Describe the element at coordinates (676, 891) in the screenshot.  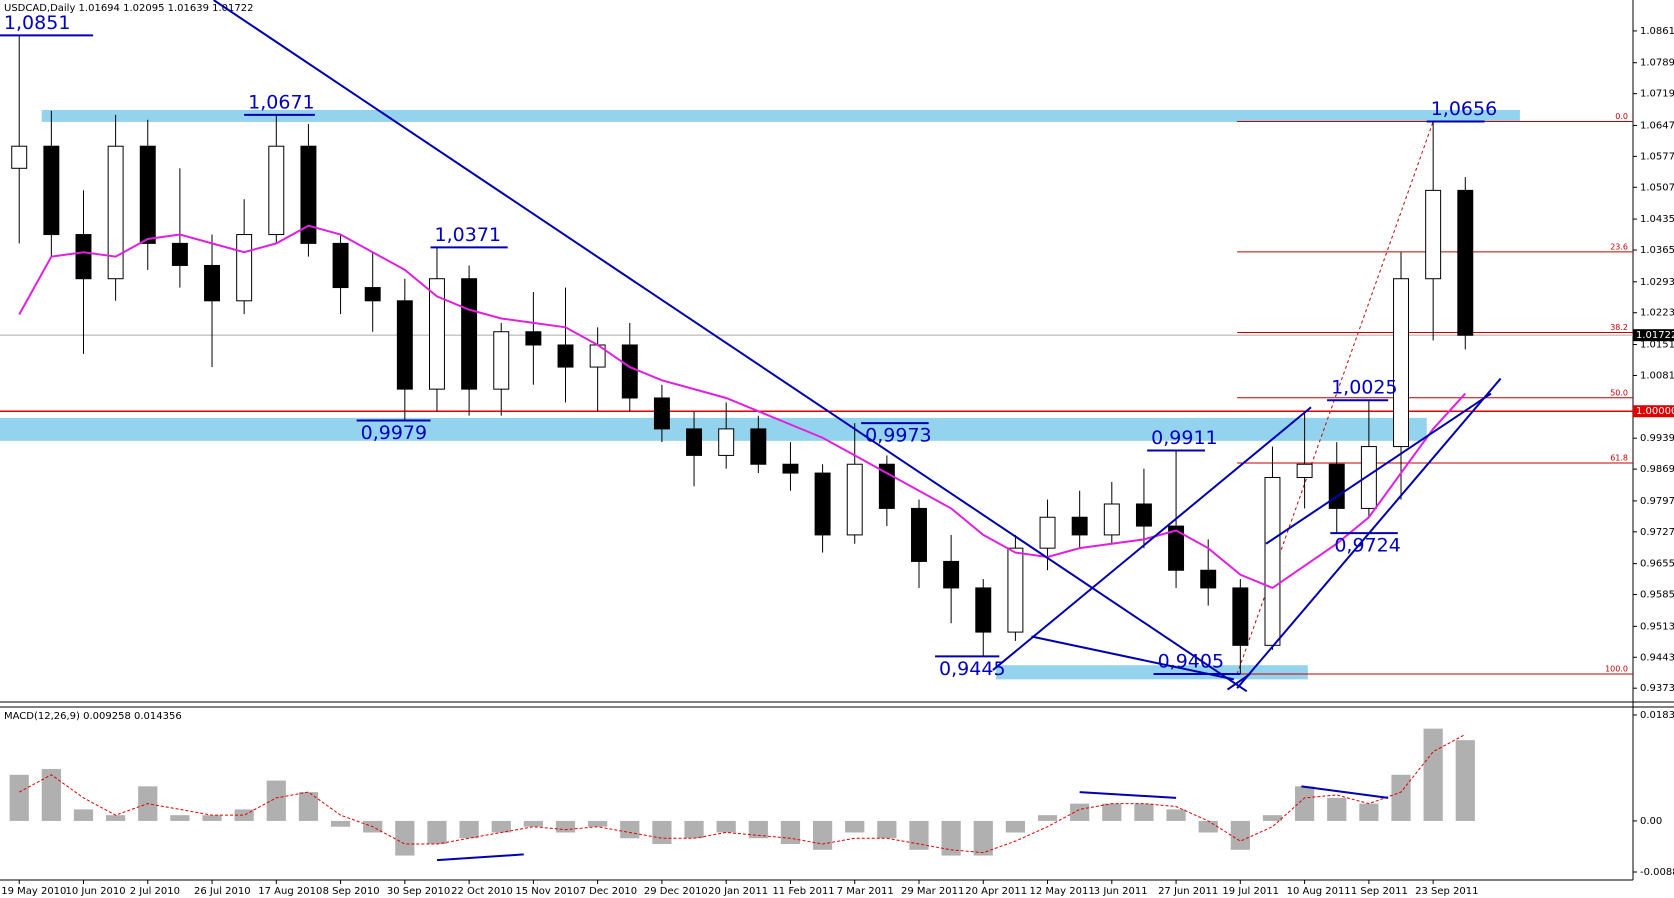
I see `x-tick-label: 29 Dec 2010` at that location.